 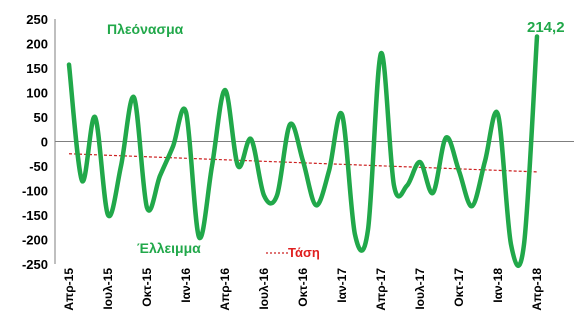 What do you see at coordinates (69, 289) in the screenshot?
I see `x-tick-label: Απρ-15` at bounding box center [69, 289].